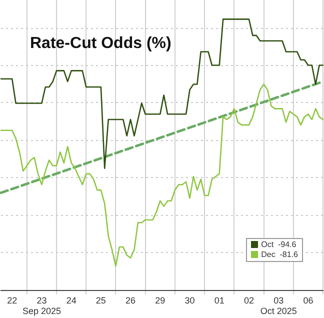  Describe the element at coordinates (279, 254) in the screenshot. I see `legend-label: Dec -81.6` at that location.